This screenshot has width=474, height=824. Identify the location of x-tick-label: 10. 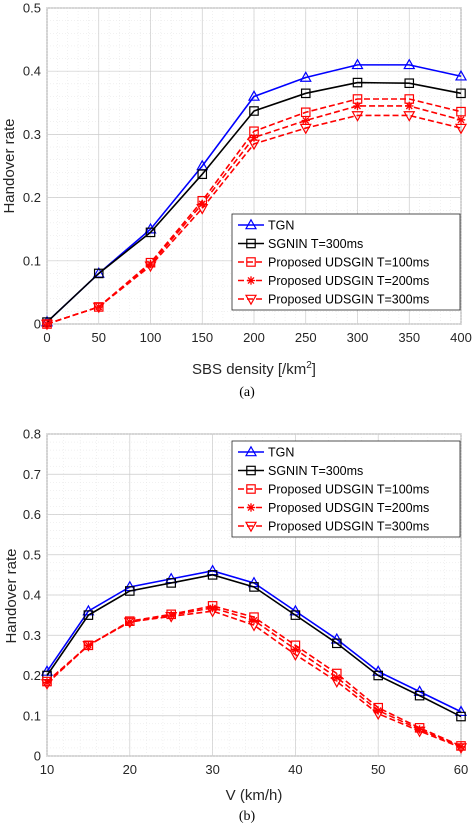
(47, 769).